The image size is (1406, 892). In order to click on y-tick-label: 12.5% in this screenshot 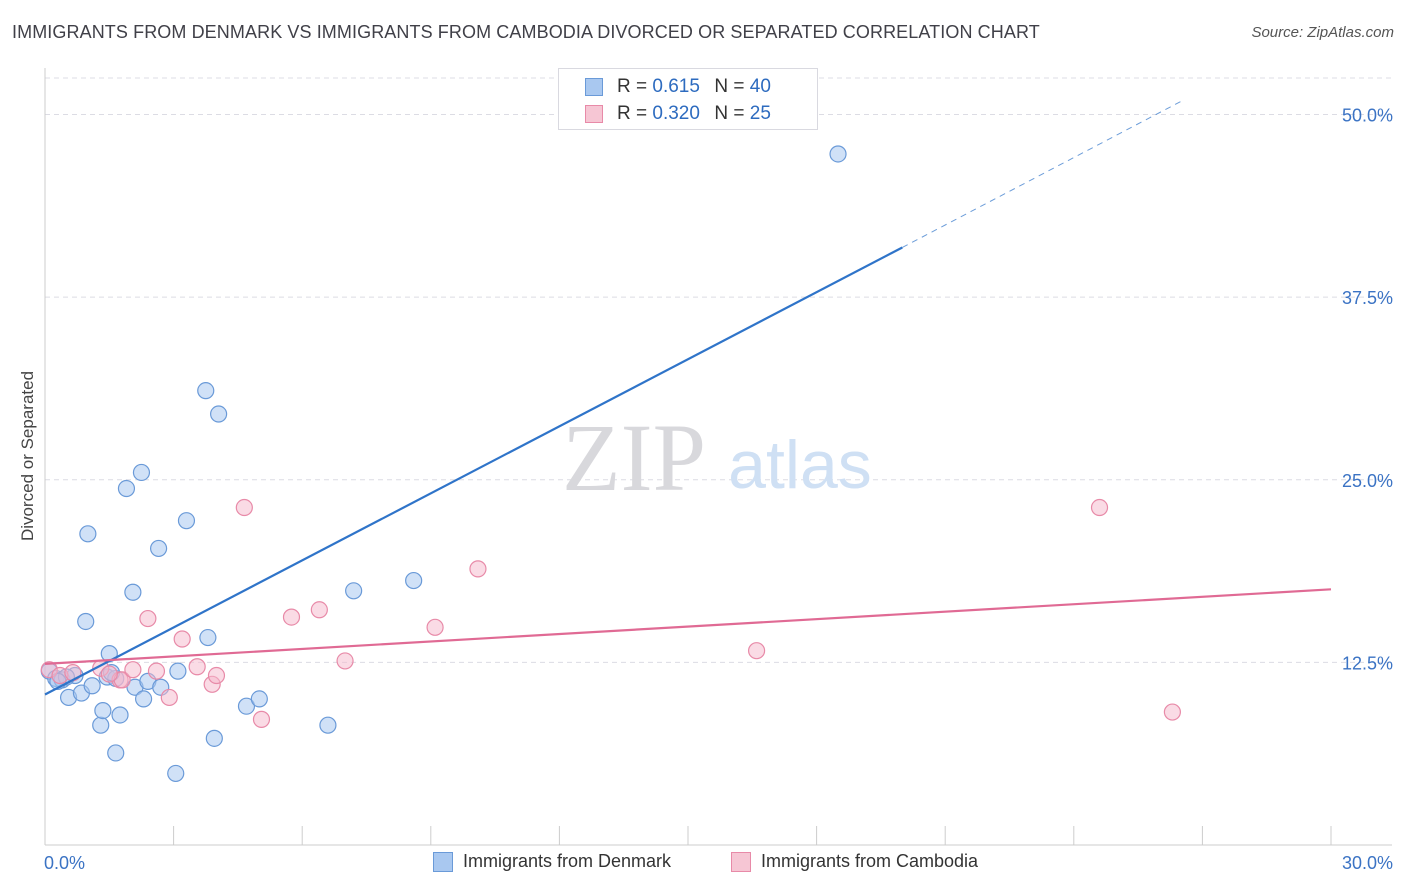, I will do `click(1367, 663)`.